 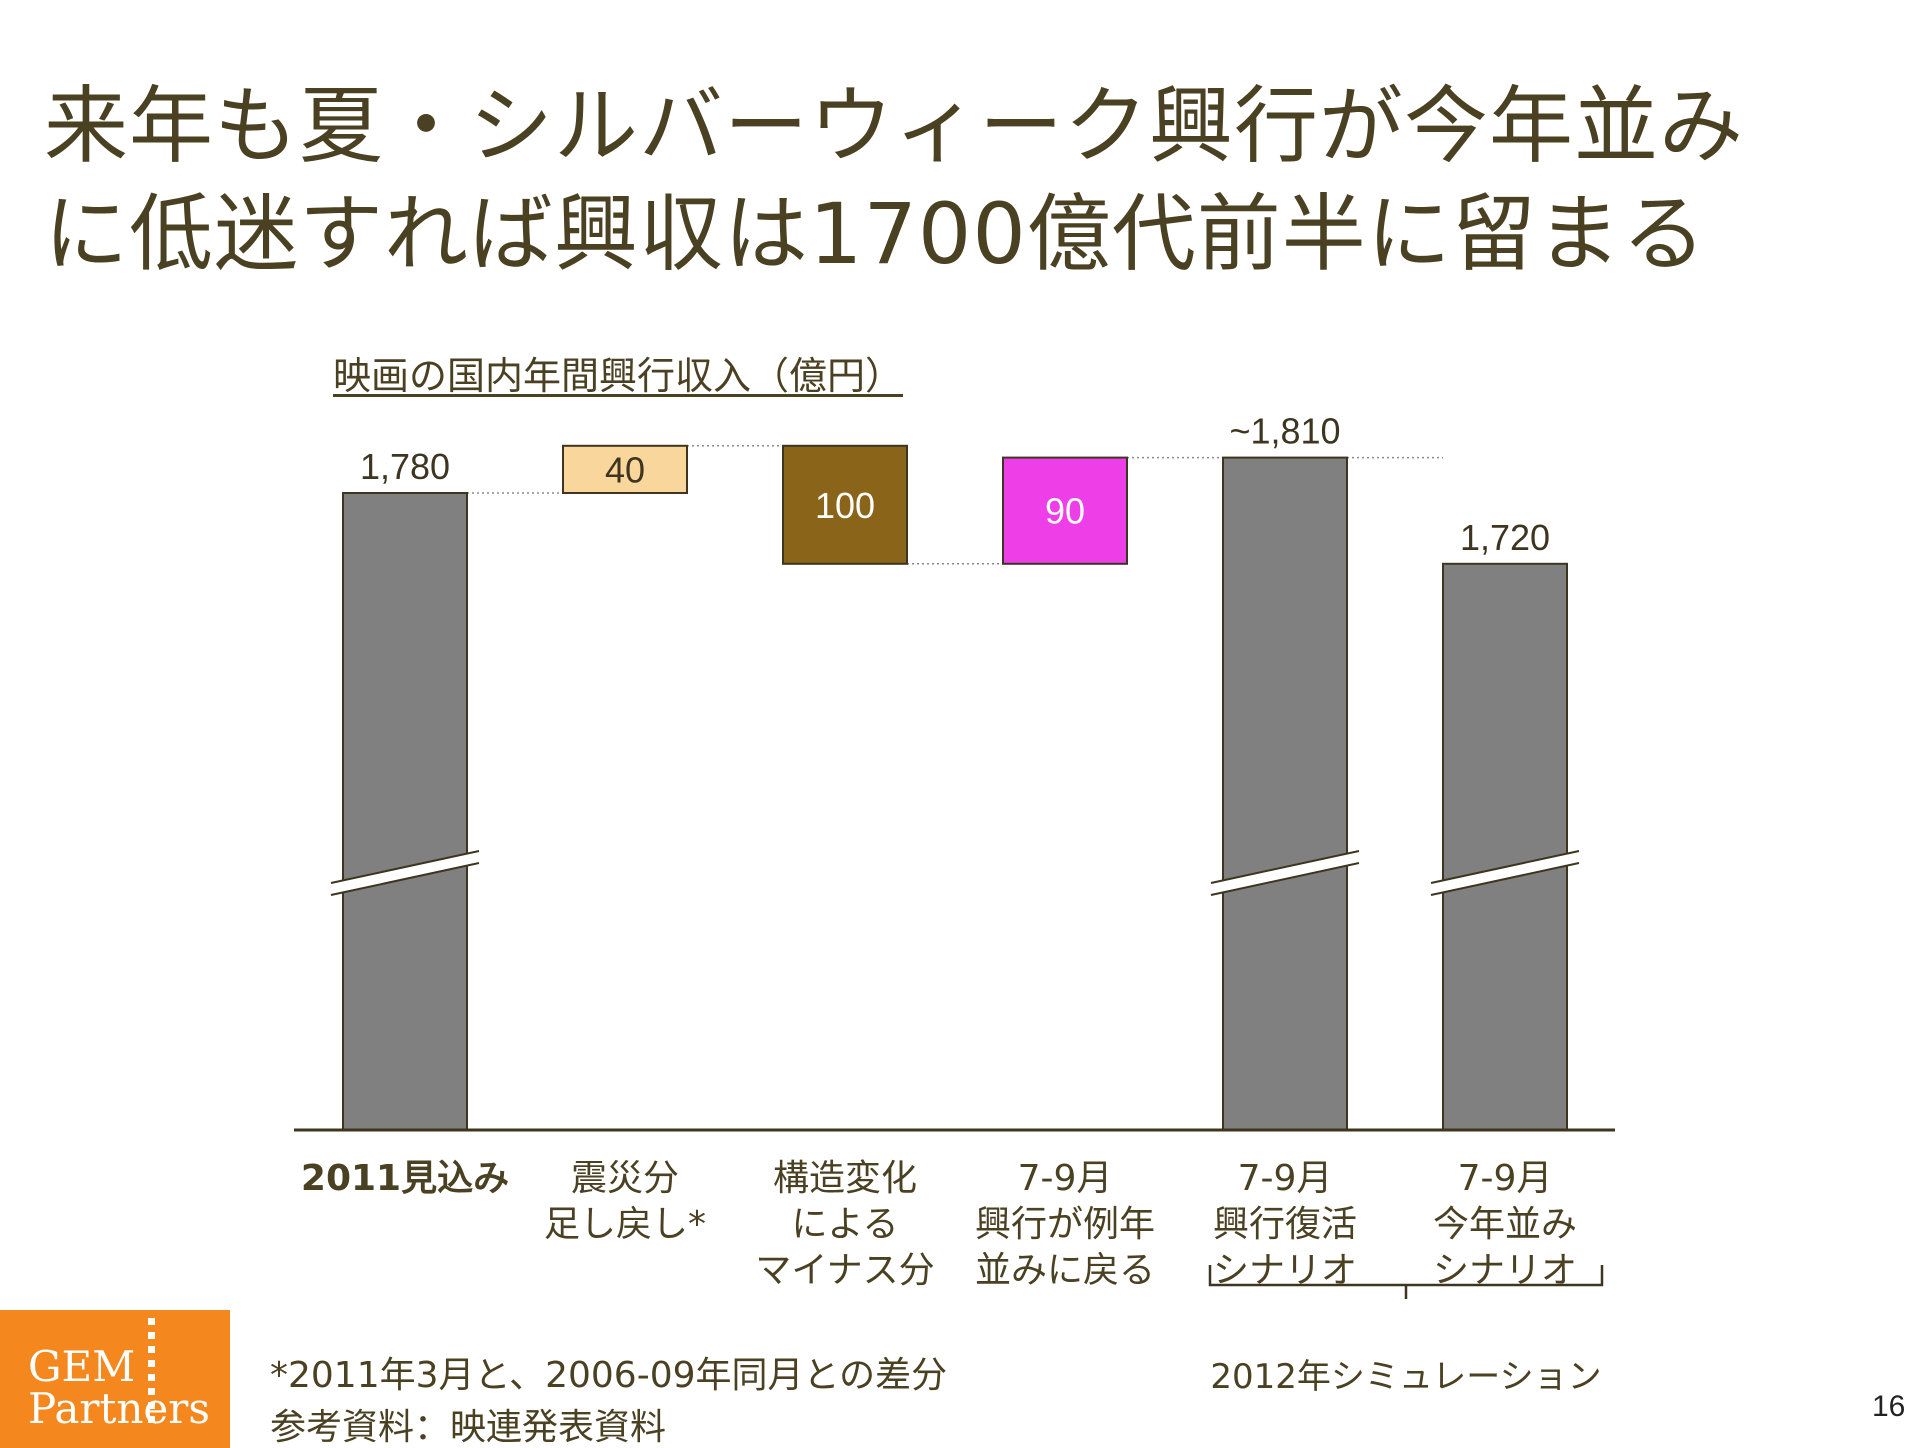 I want to click on category-label: 構造変化によるマイナス分, so click(x=844, y=1224).